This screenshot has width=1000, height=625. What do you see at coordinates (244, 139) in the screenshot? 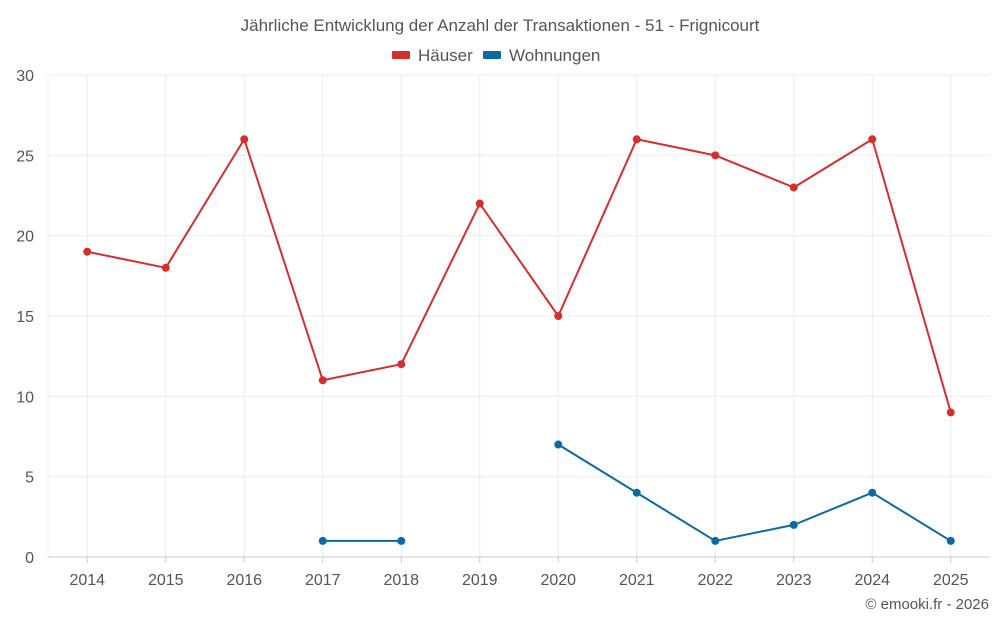
I see `point-haeuser-2016` at bounding box center [244, 139].